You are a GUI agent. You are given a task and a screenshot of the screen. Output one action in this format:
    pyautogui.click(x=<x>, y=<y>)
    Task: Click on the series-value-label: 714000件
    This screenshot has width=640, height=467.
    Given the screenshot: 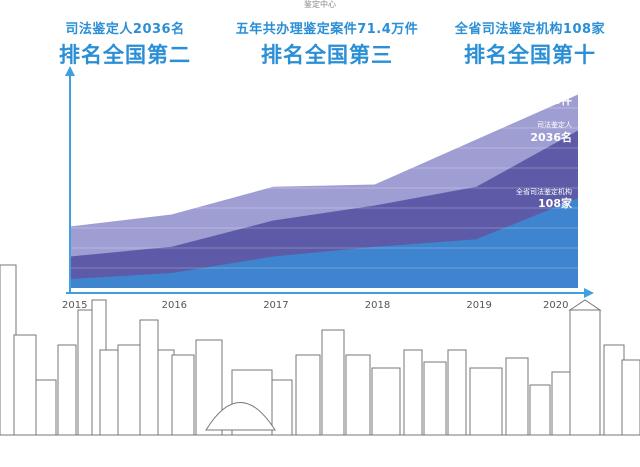 What is the action you would take?
    pyautogui.click(x=543, y=100)
    